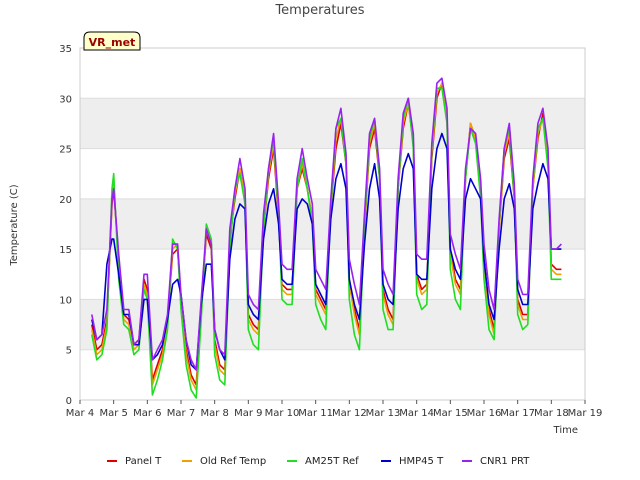 This screenshot has width=640, height=480. Describe the element at coordinates (69, 351) in the screenshot. I see `y-tick-label: 5` at that location.